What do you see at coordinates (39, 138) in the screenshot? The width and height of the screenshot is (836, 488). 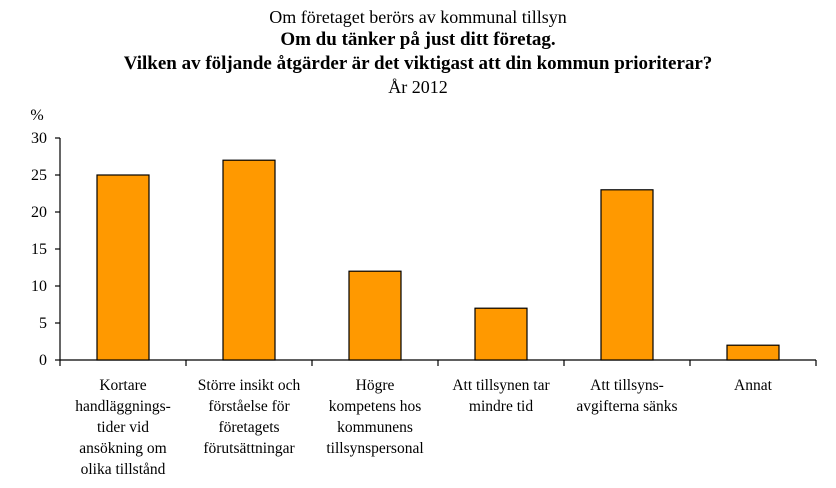 I see `y-tick-label: 30` at bounding box center [39, 138].